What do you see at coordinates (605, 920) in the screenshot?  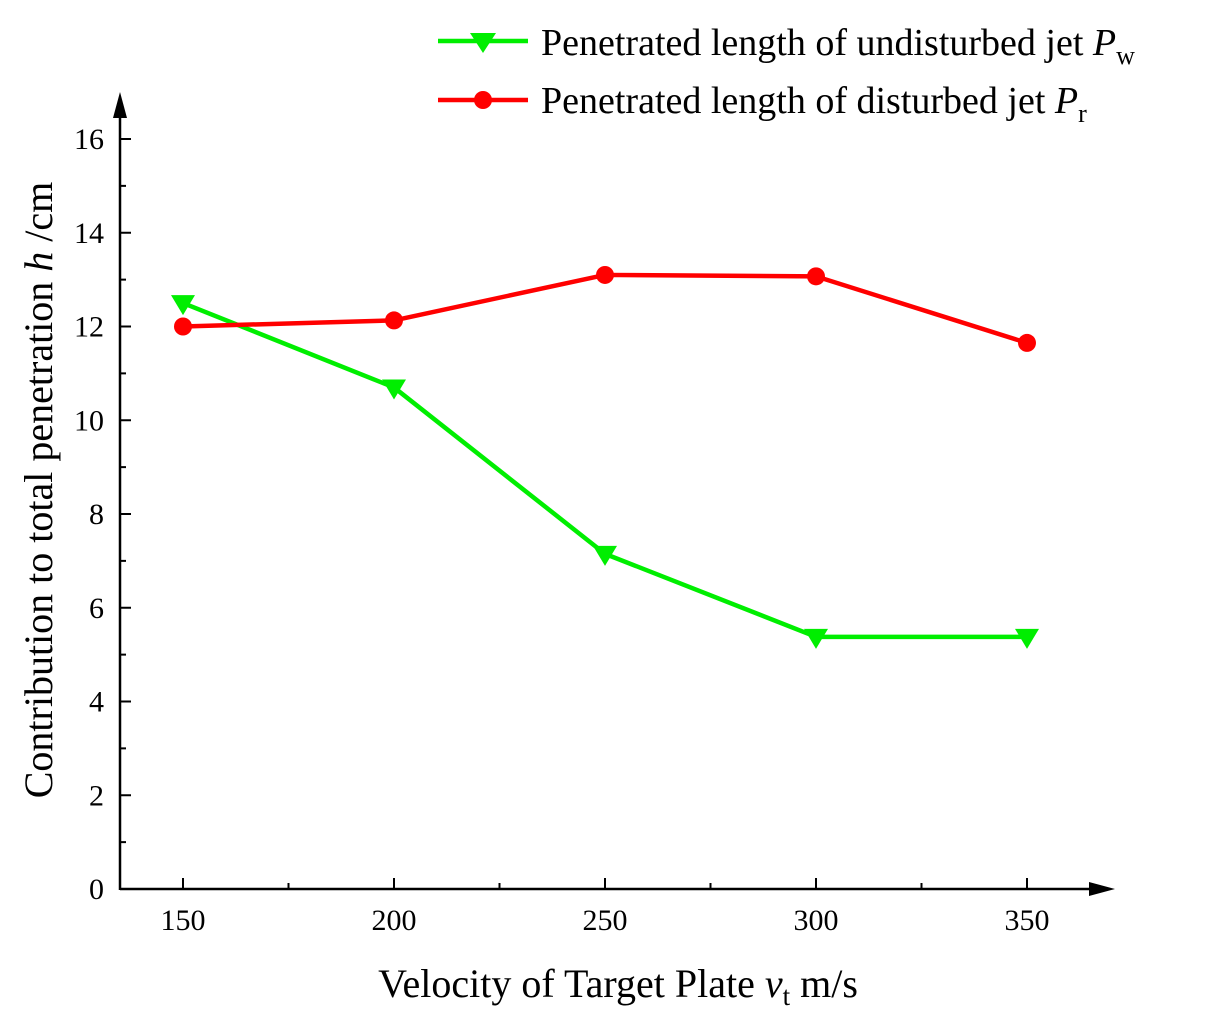 I see `x-tick-label: 250` at bounding box center [605, 920].